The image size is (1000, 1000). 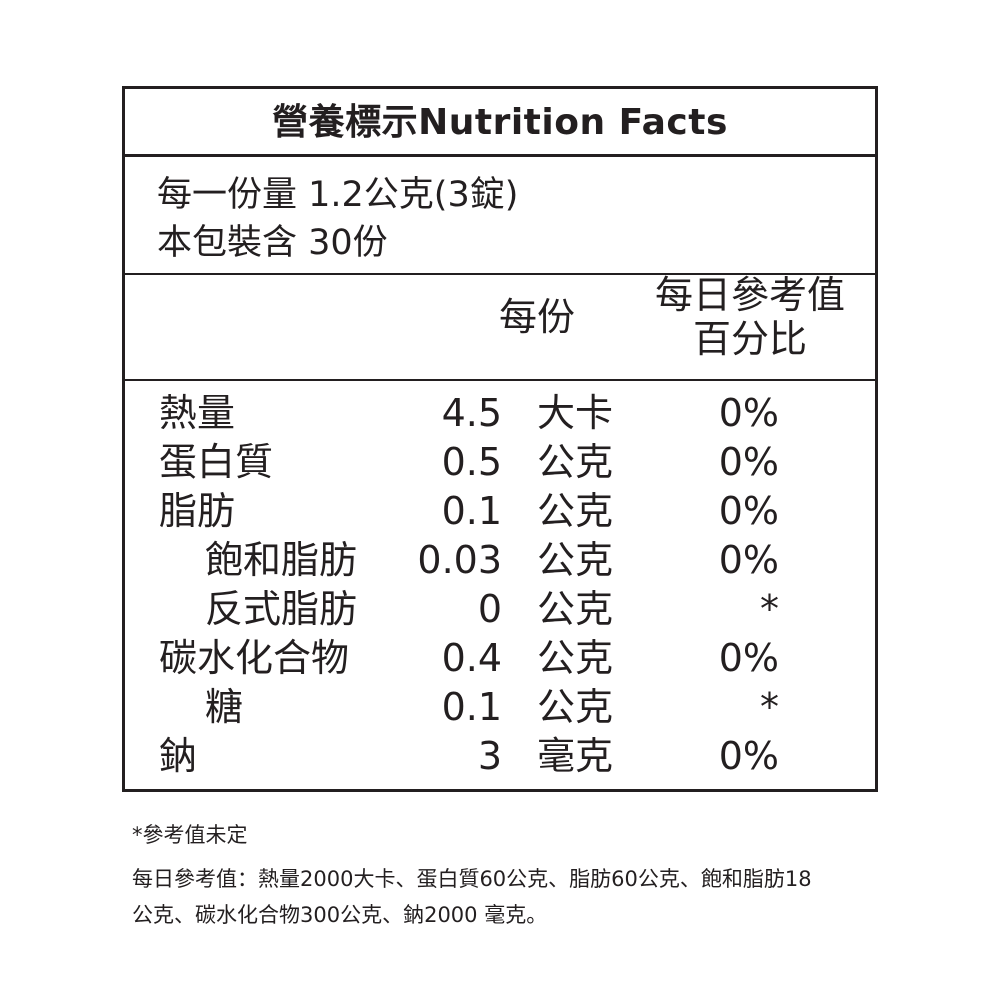 I want to click on nutrient-row: 糖 0.1 公克 *, so click(x=500, y=707).